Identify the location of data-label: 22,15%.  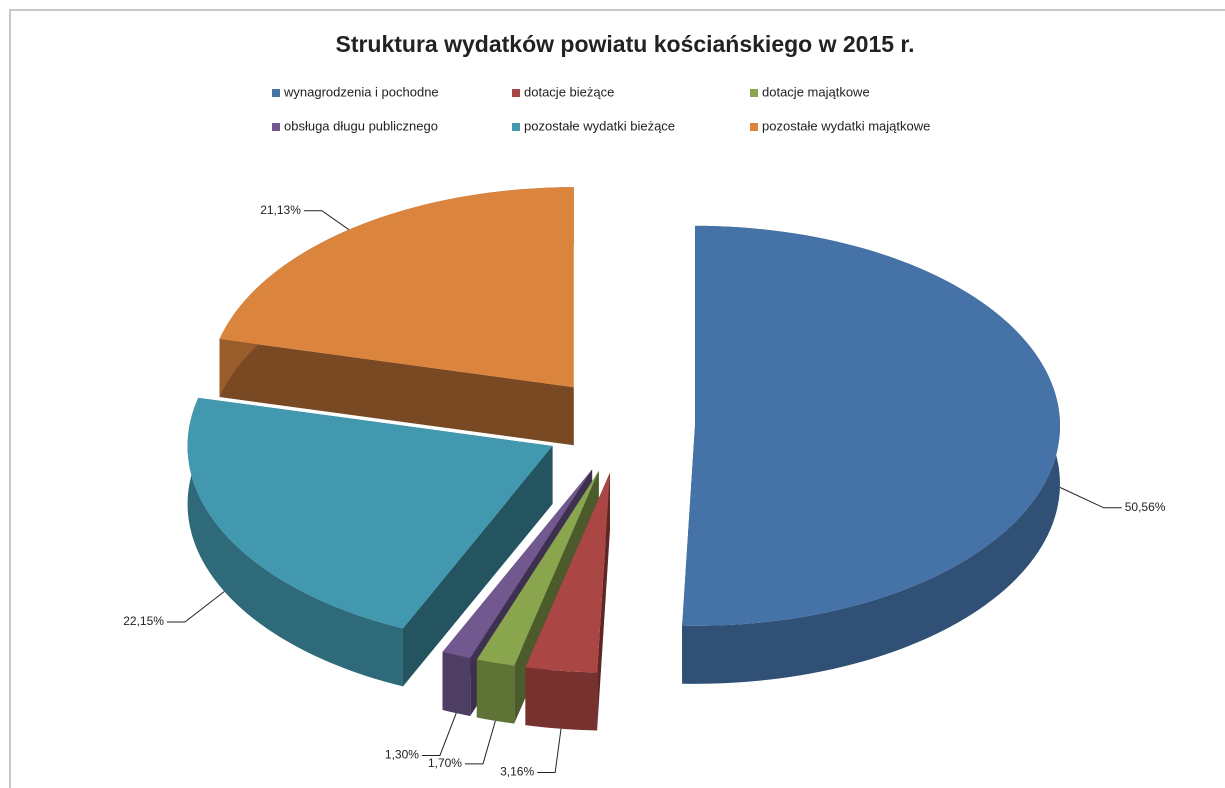
(143, 621).